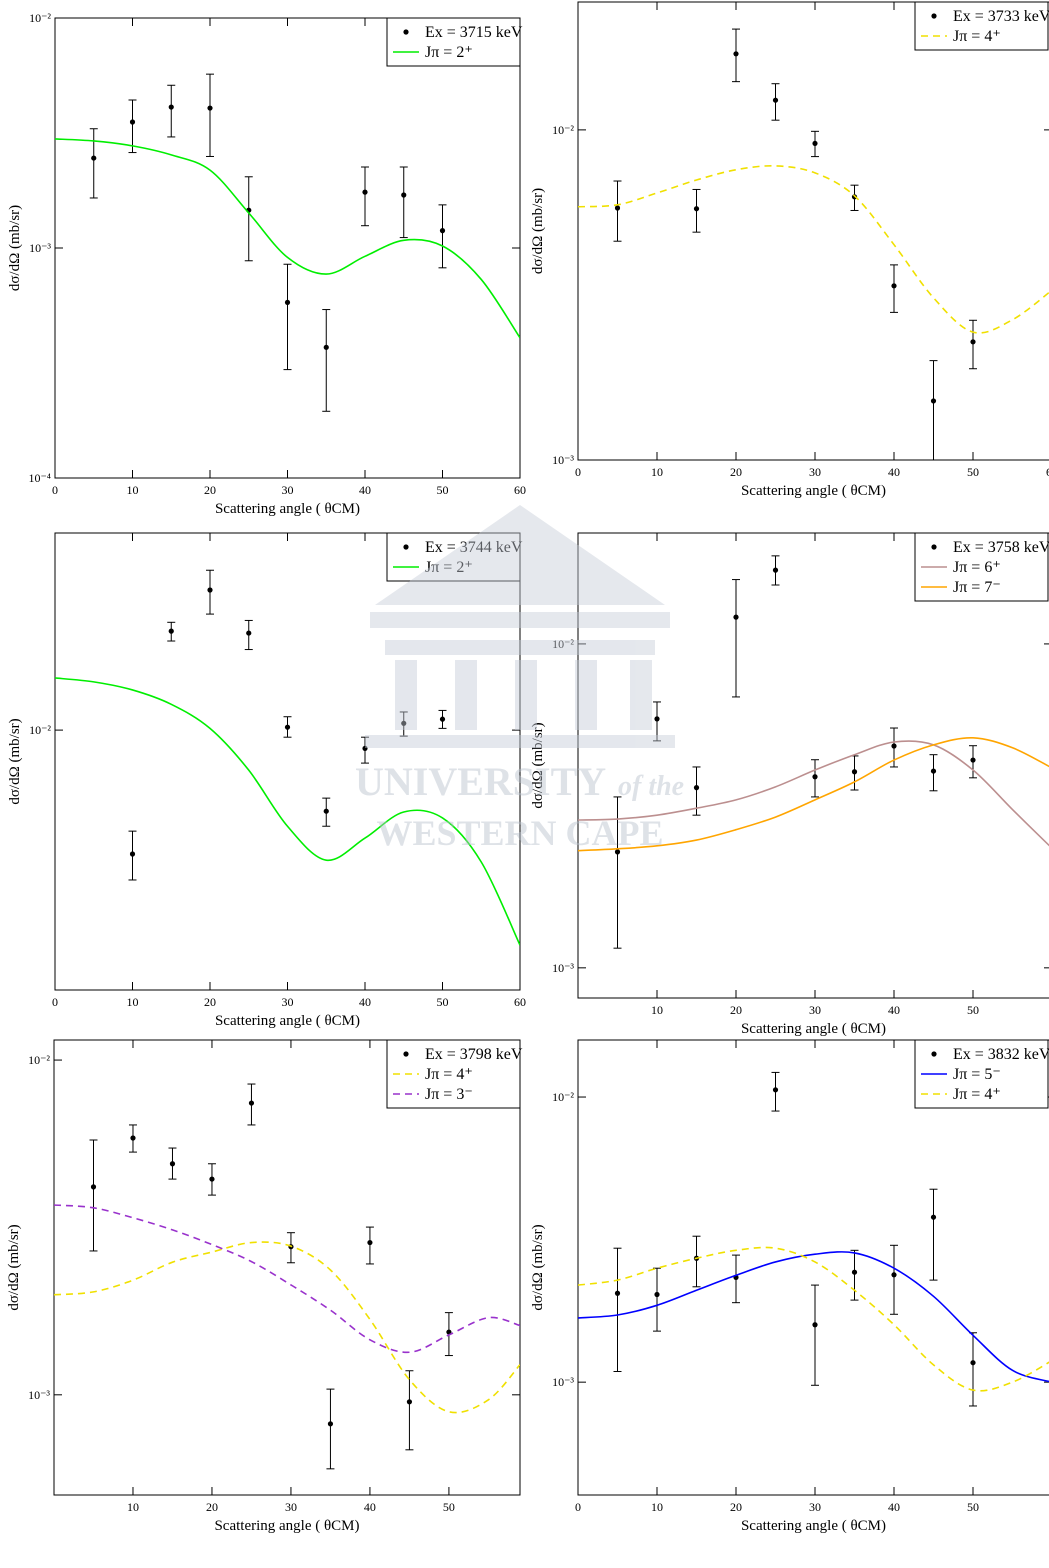 The height and width of the screenshot is (1568, 1049). What do you see at coordinates (1001, 547) in the screenshot?
I see `legend-label: Ex = 3758 keV` at bounding box center [1001, 547].